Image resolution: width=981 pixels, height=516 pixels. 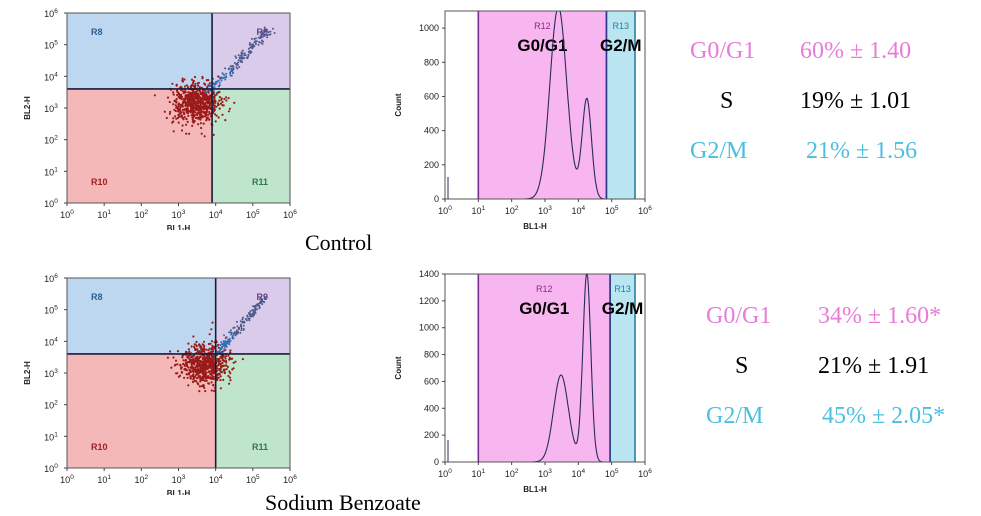 I want to click on region-phase-label: G0/G1, so click(x=544, y=308).